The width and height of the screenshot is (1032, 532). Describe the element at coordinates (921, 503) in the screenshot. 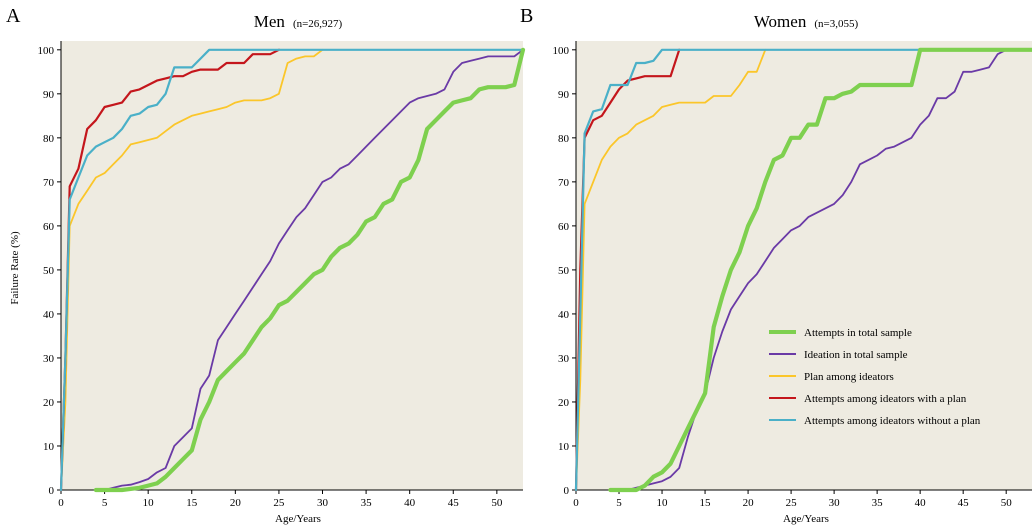

I see `panel-b-x-tick-label: 40` at that location.